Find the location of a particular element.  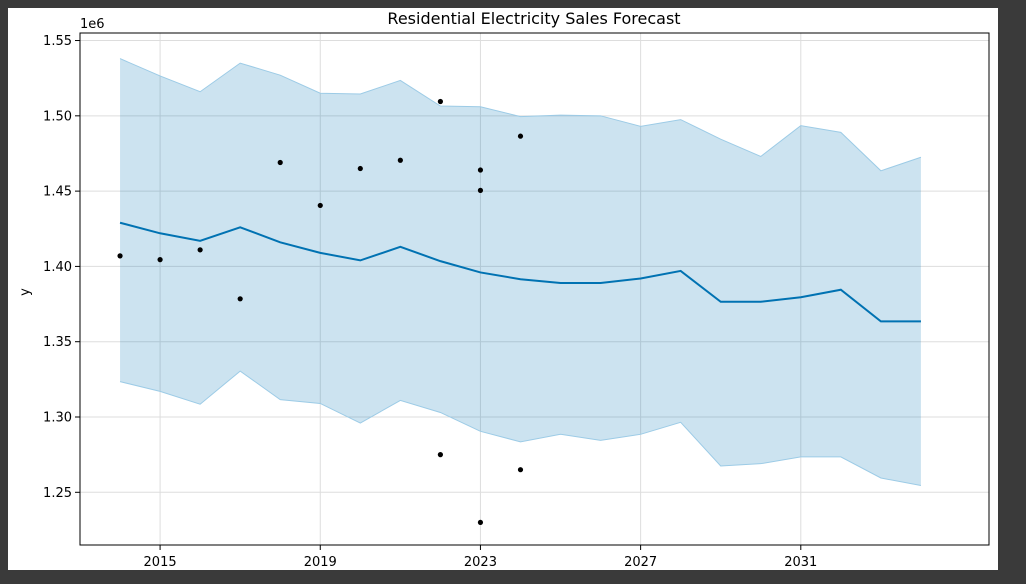

y-tick-label: 1.55 is located at coordinates (57, 41).